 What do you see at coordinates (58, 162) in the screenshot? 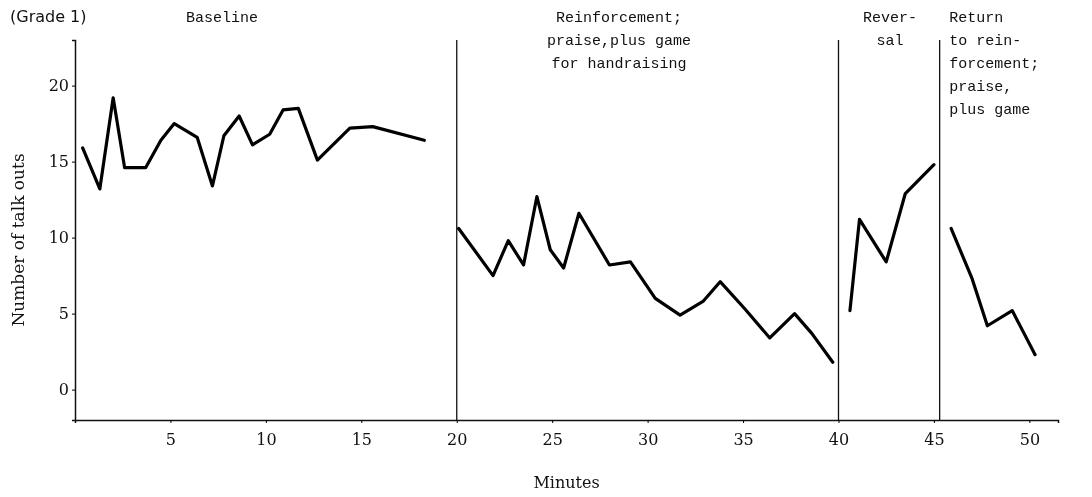
I see `y-tick-label: 15` at bounding box center [58, 162].